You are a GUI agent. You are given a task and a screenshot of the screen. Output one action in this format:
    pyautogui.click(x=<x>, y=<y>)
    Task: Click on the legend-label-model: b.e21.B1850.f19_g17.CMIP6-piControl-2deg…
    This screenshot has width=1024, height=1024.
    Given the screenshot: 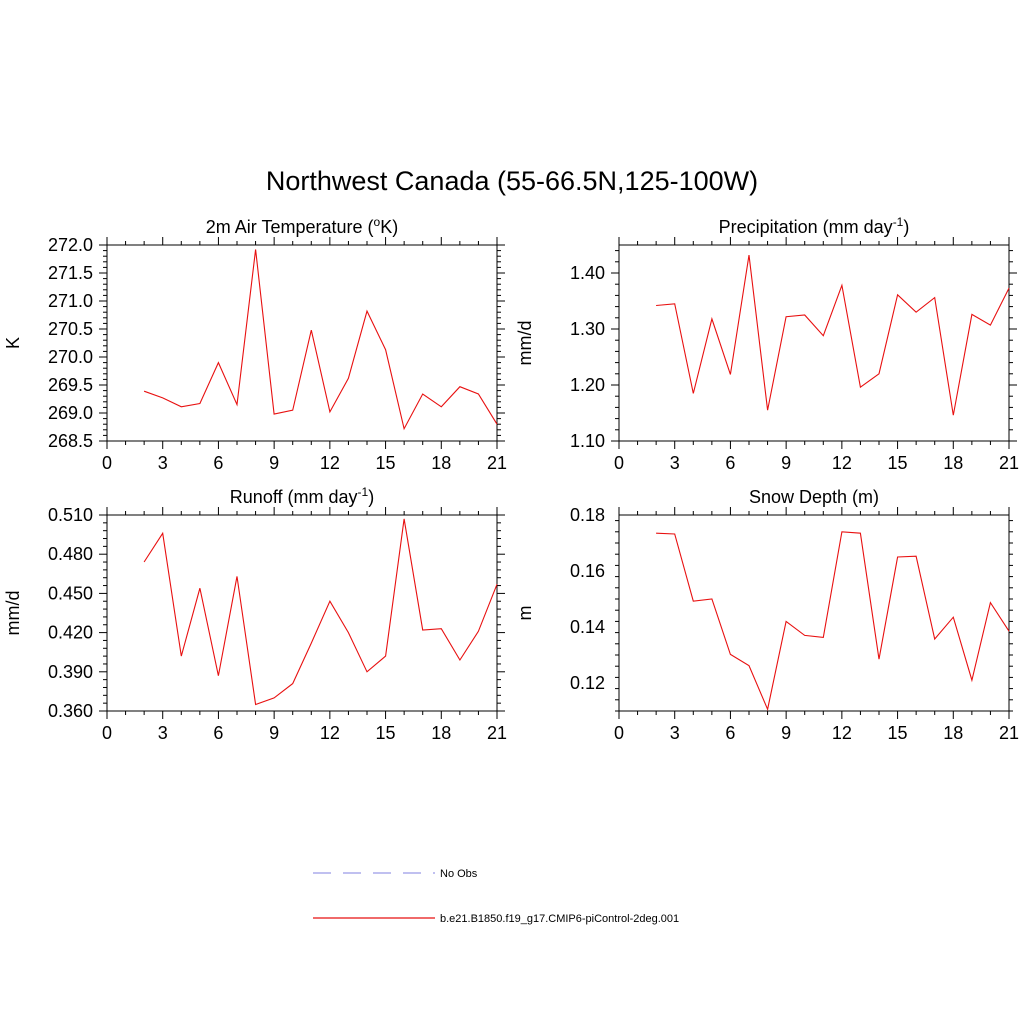 What is the action you would take?
    pyautogui.click(x=559, y=919)
    